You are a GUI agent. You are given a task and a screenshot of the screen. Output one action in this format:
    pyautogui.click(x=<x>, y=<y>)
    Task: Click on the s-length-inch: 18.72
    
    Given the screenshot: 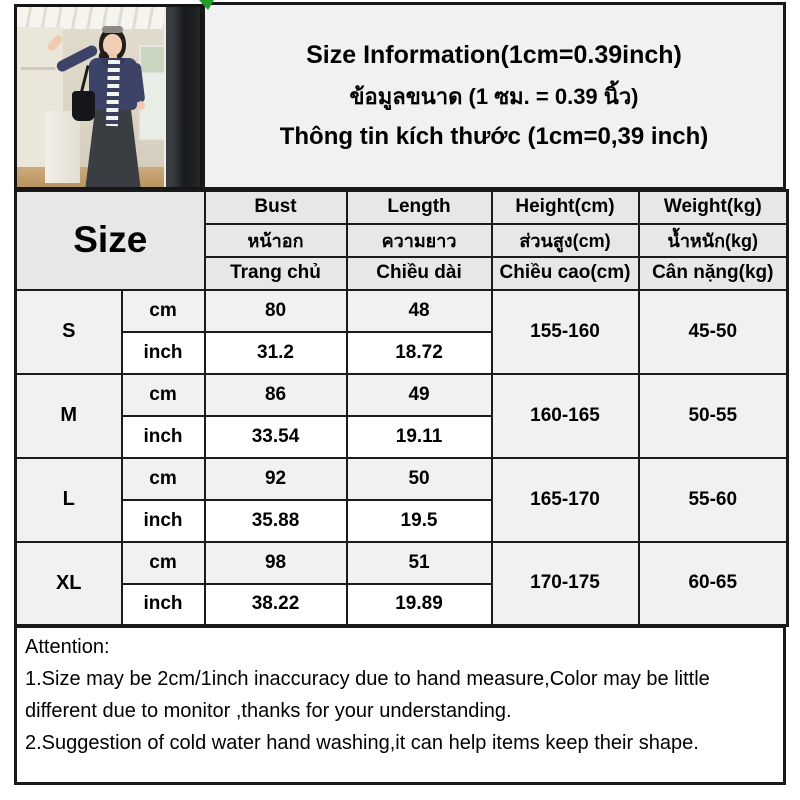 What is the action you would take?
    pyautogui.click(x=419, y=352)
    